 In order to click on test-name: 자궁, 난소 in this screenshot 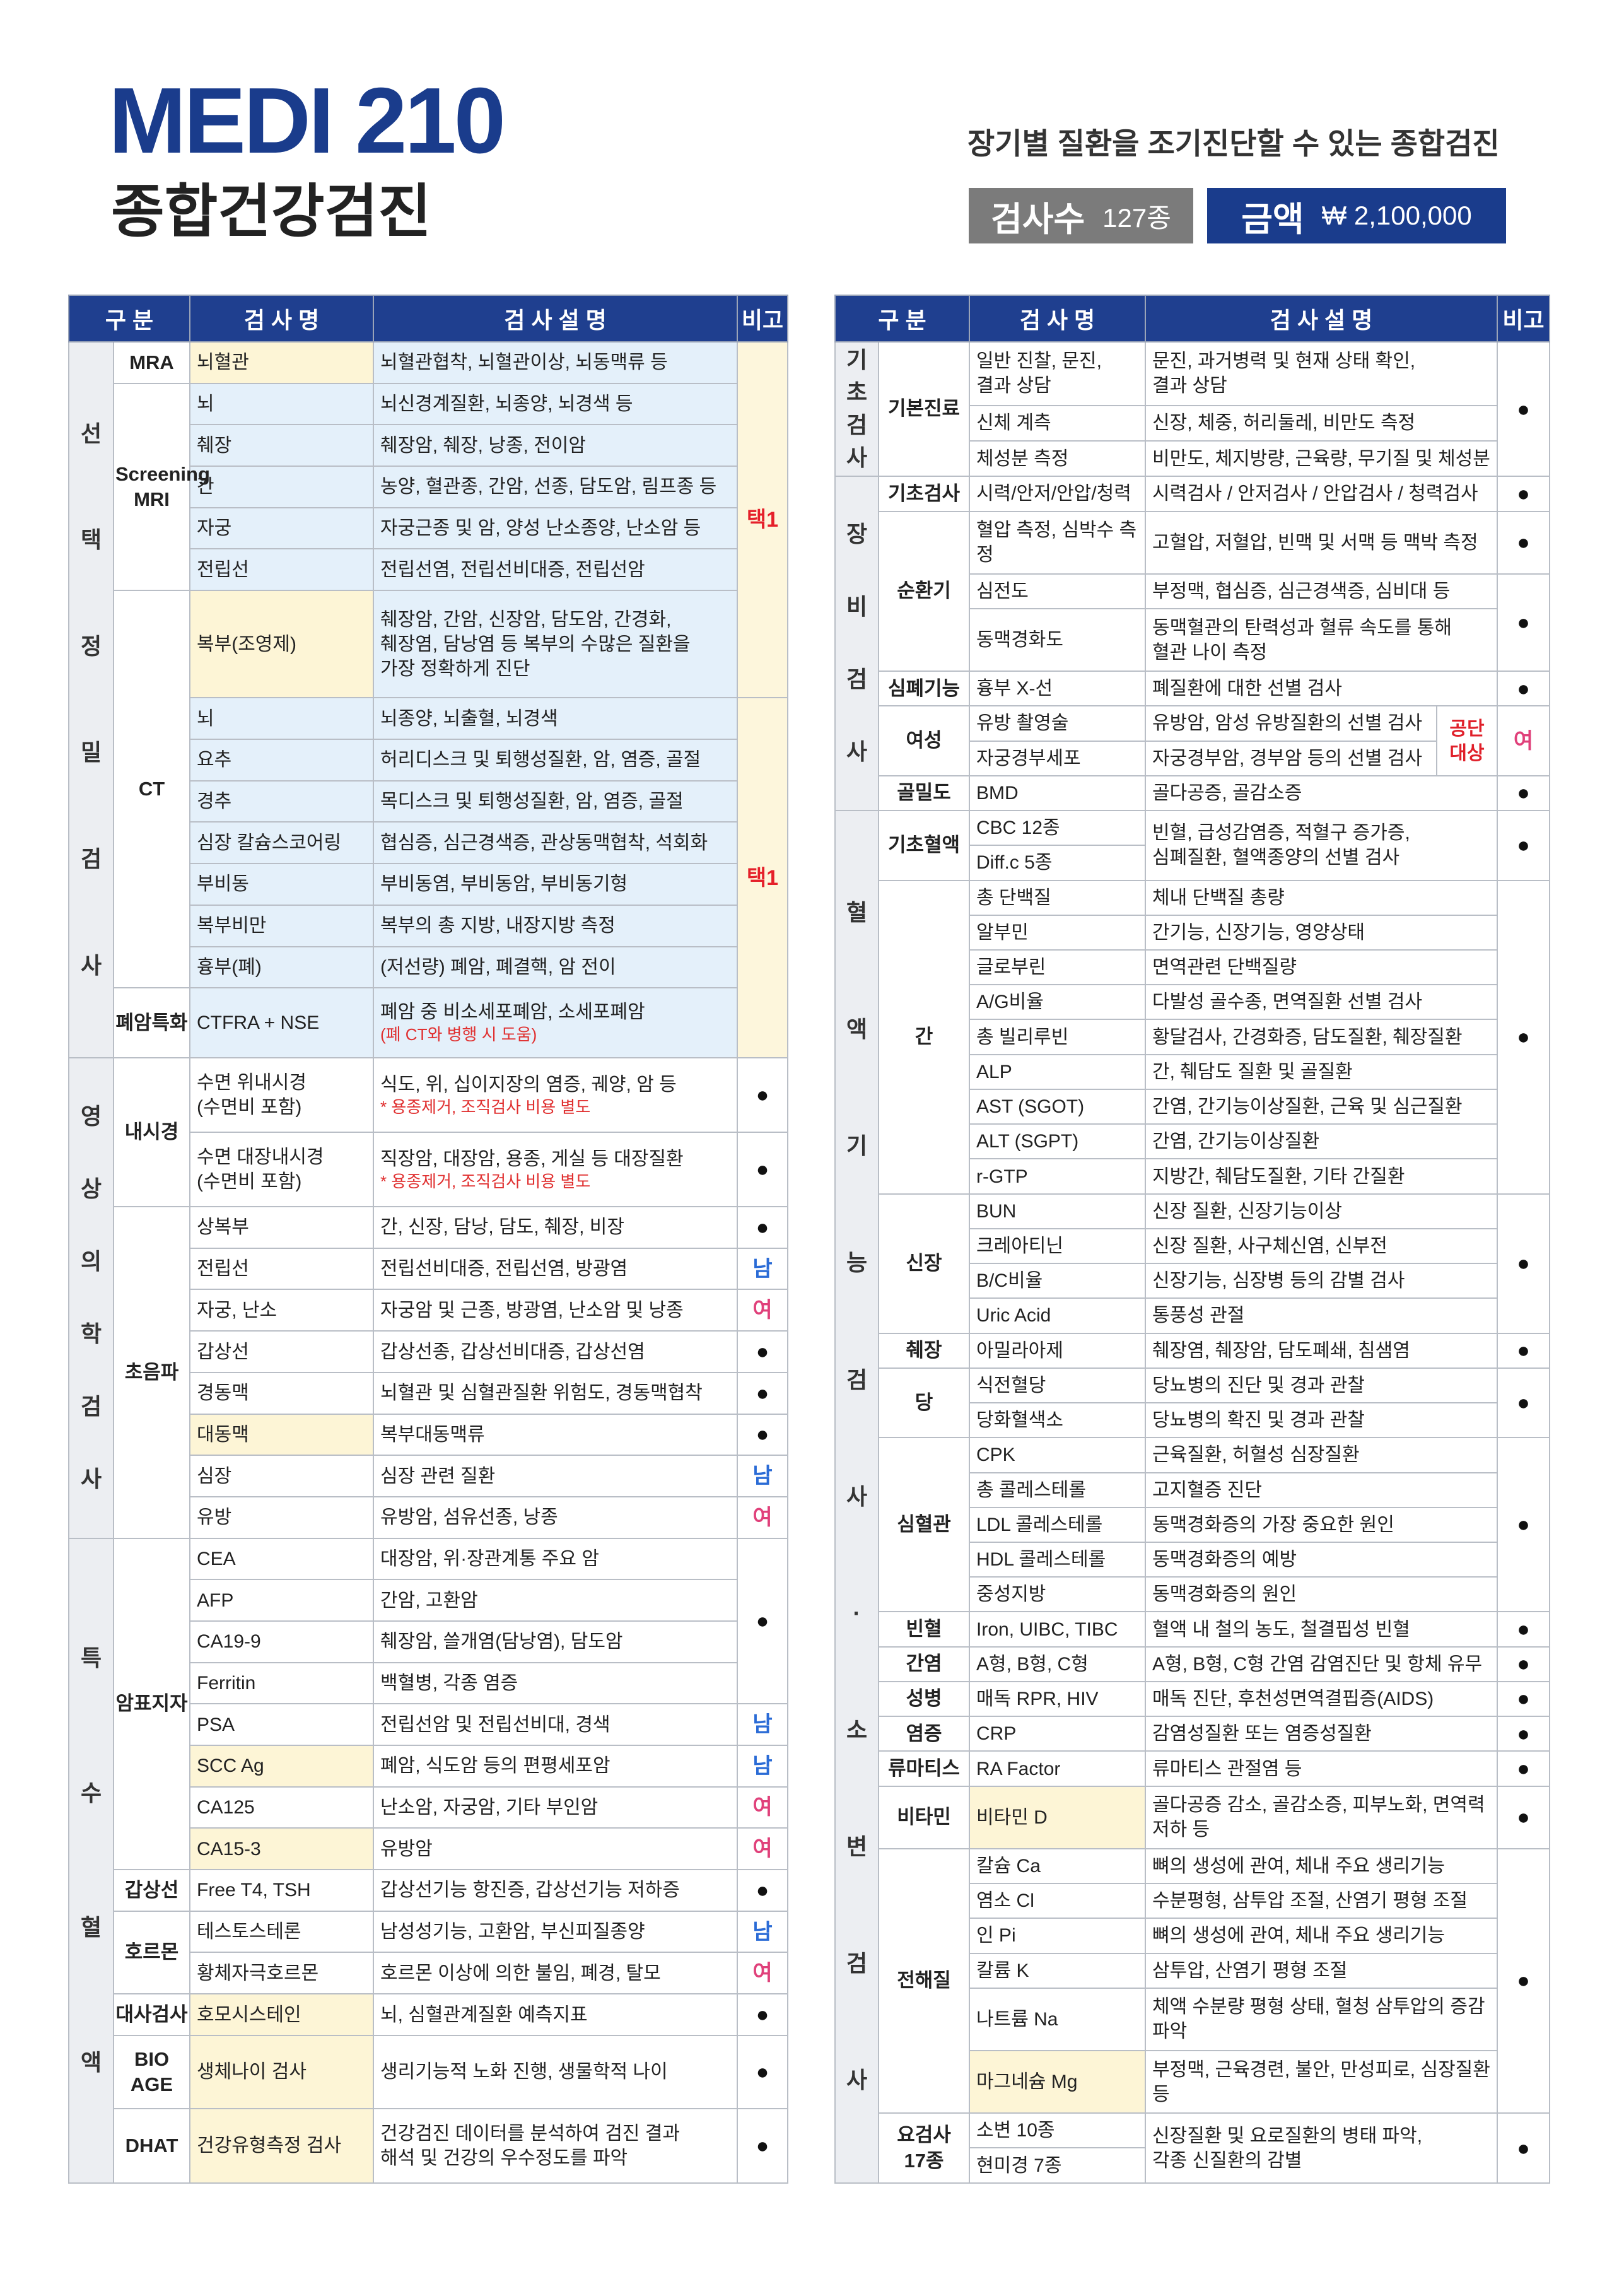, I will do `click(281, 1310)`.